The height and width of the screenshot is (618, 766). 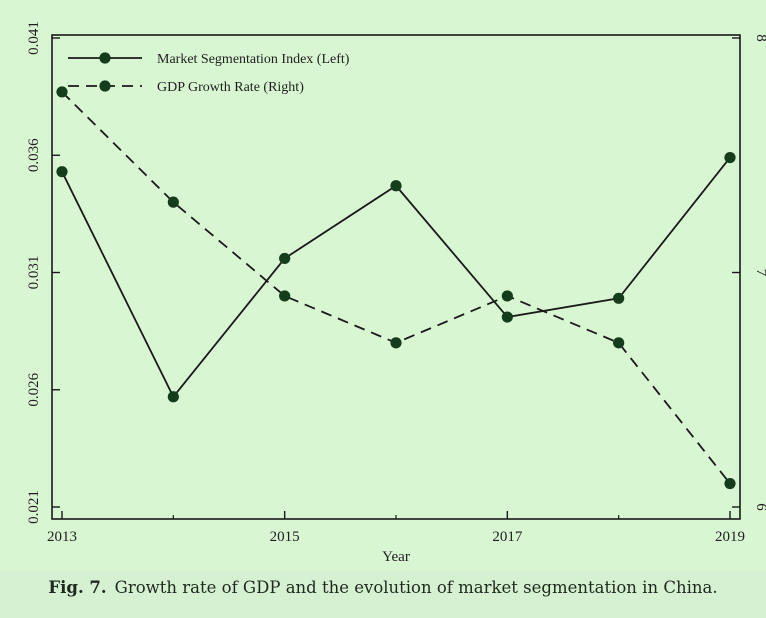 I want to click on y-left-tick-label: 0.021, so click(x=34, y=507).